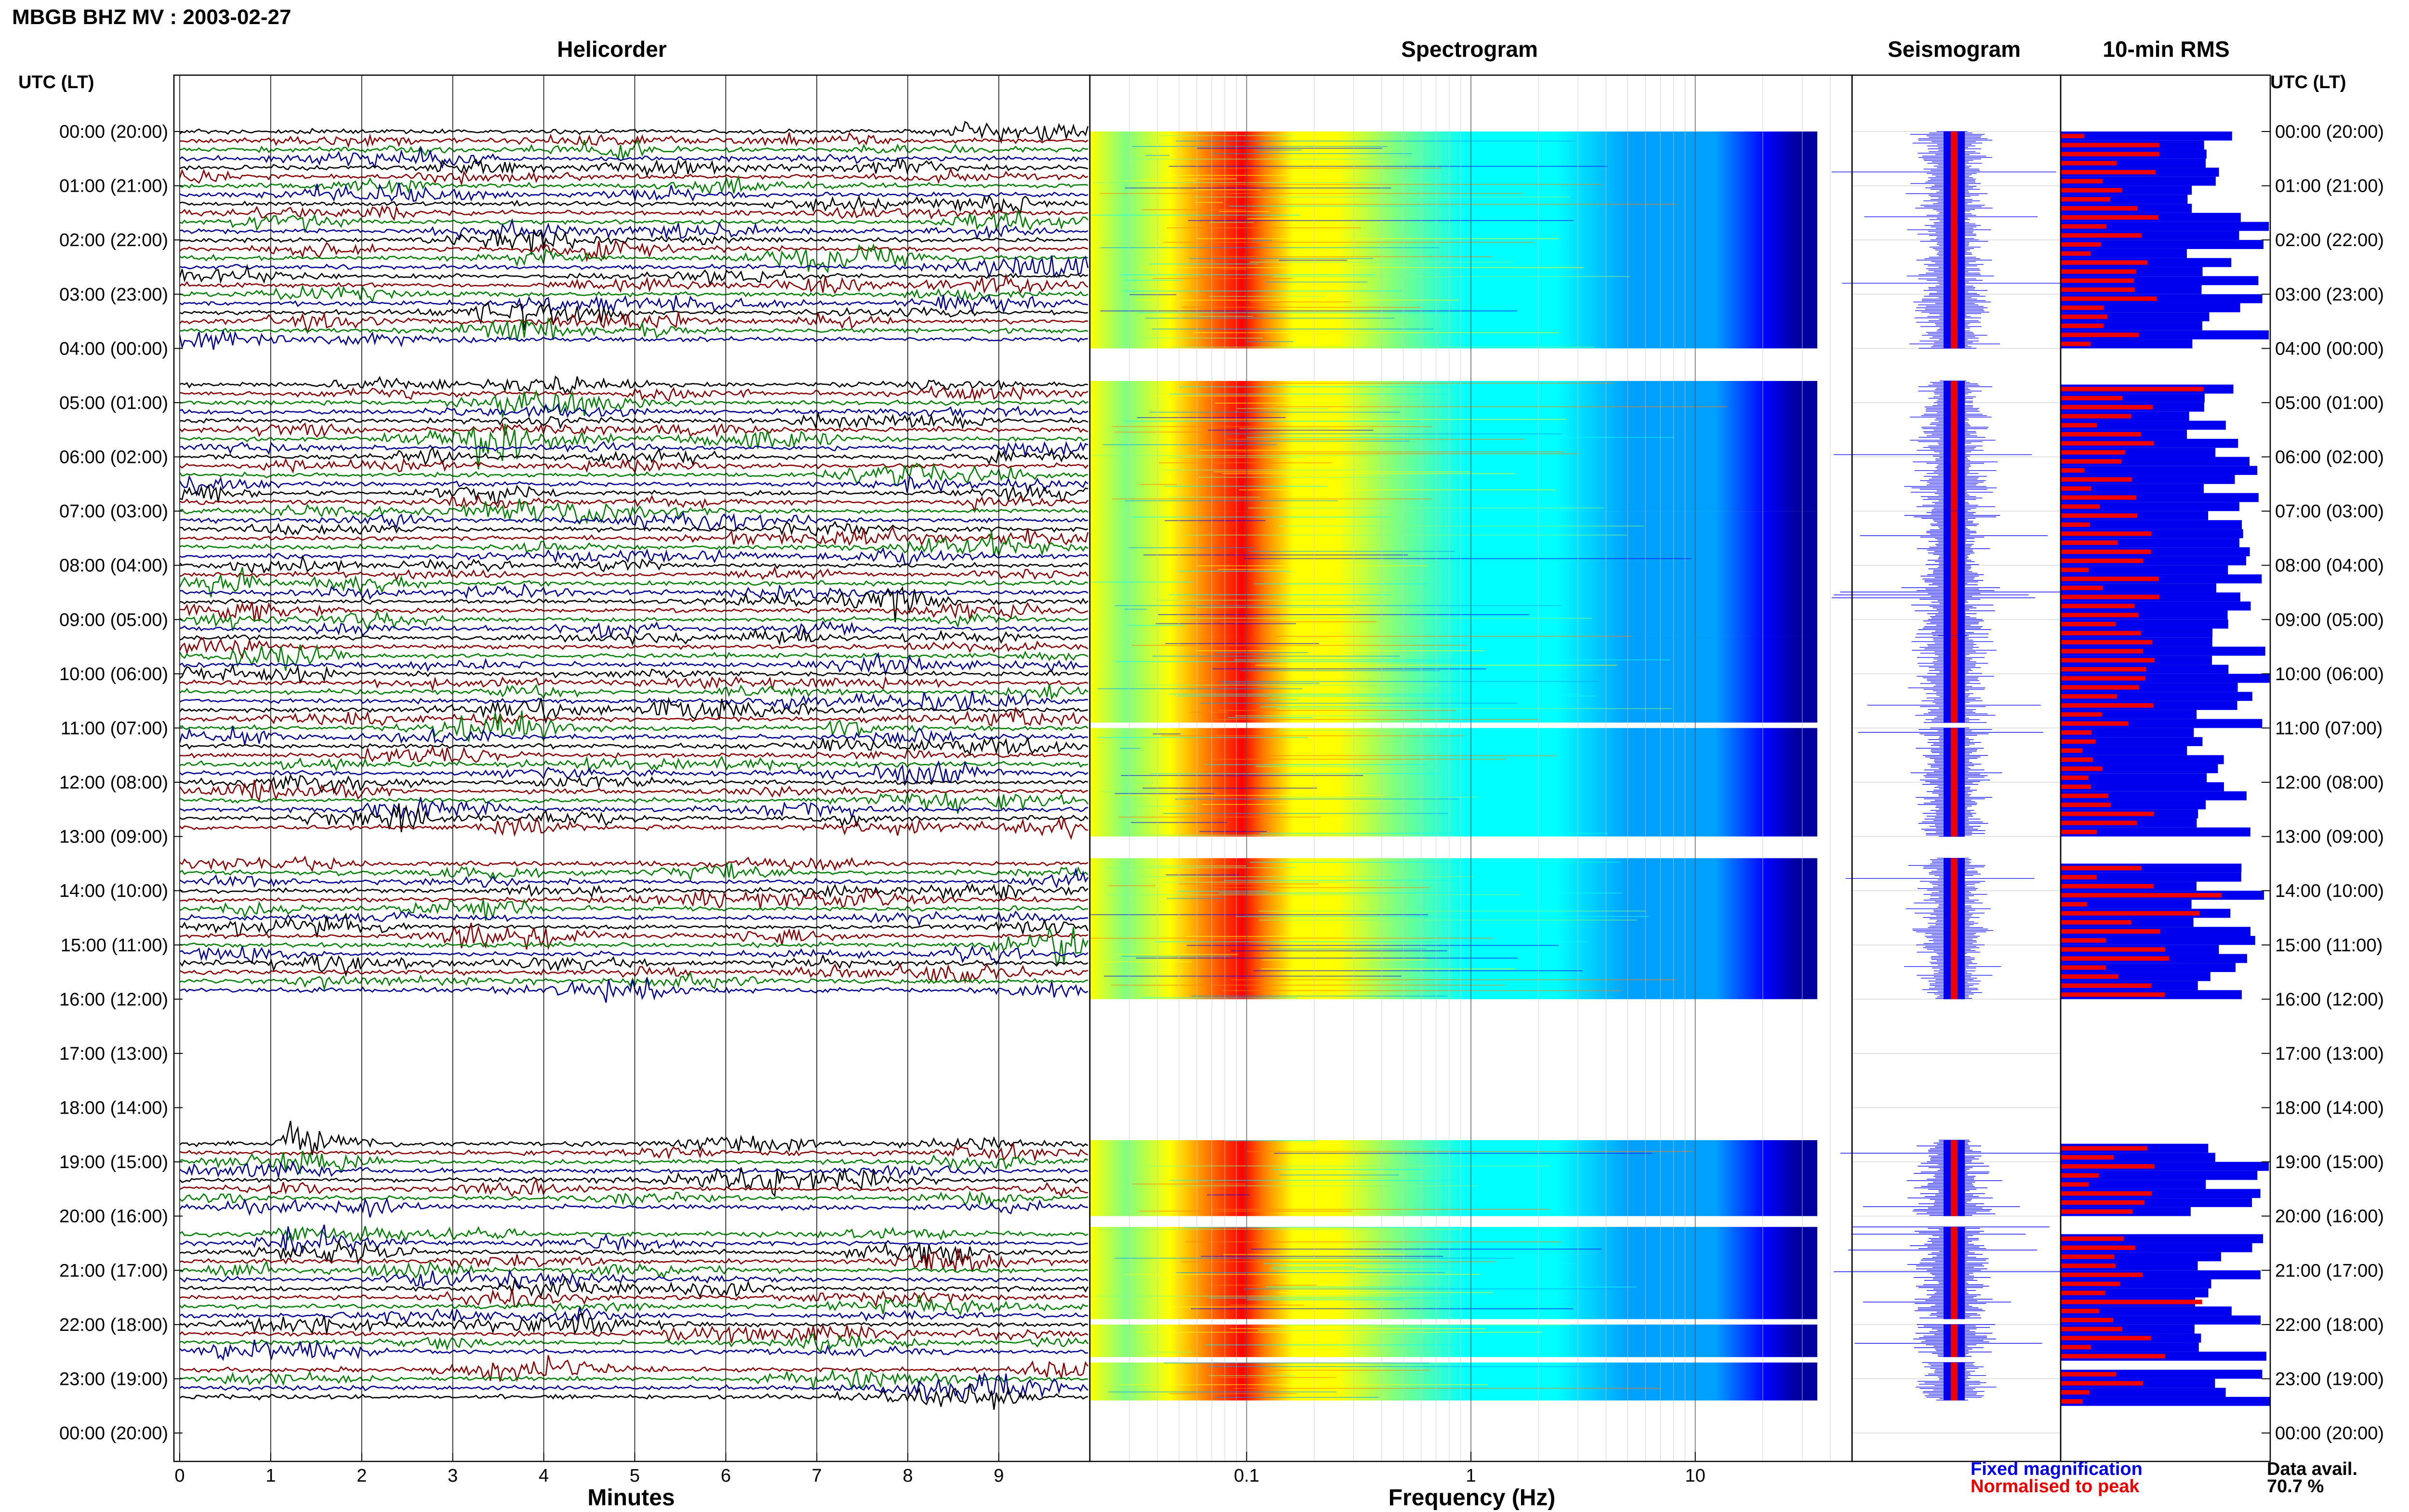 Image resolution: width=2409 pixels, height=1512 pixels. Describe the element at coordinates (544, 1476) in the screenshot. I see `helicorder-x-tick-label: 4` at that location.